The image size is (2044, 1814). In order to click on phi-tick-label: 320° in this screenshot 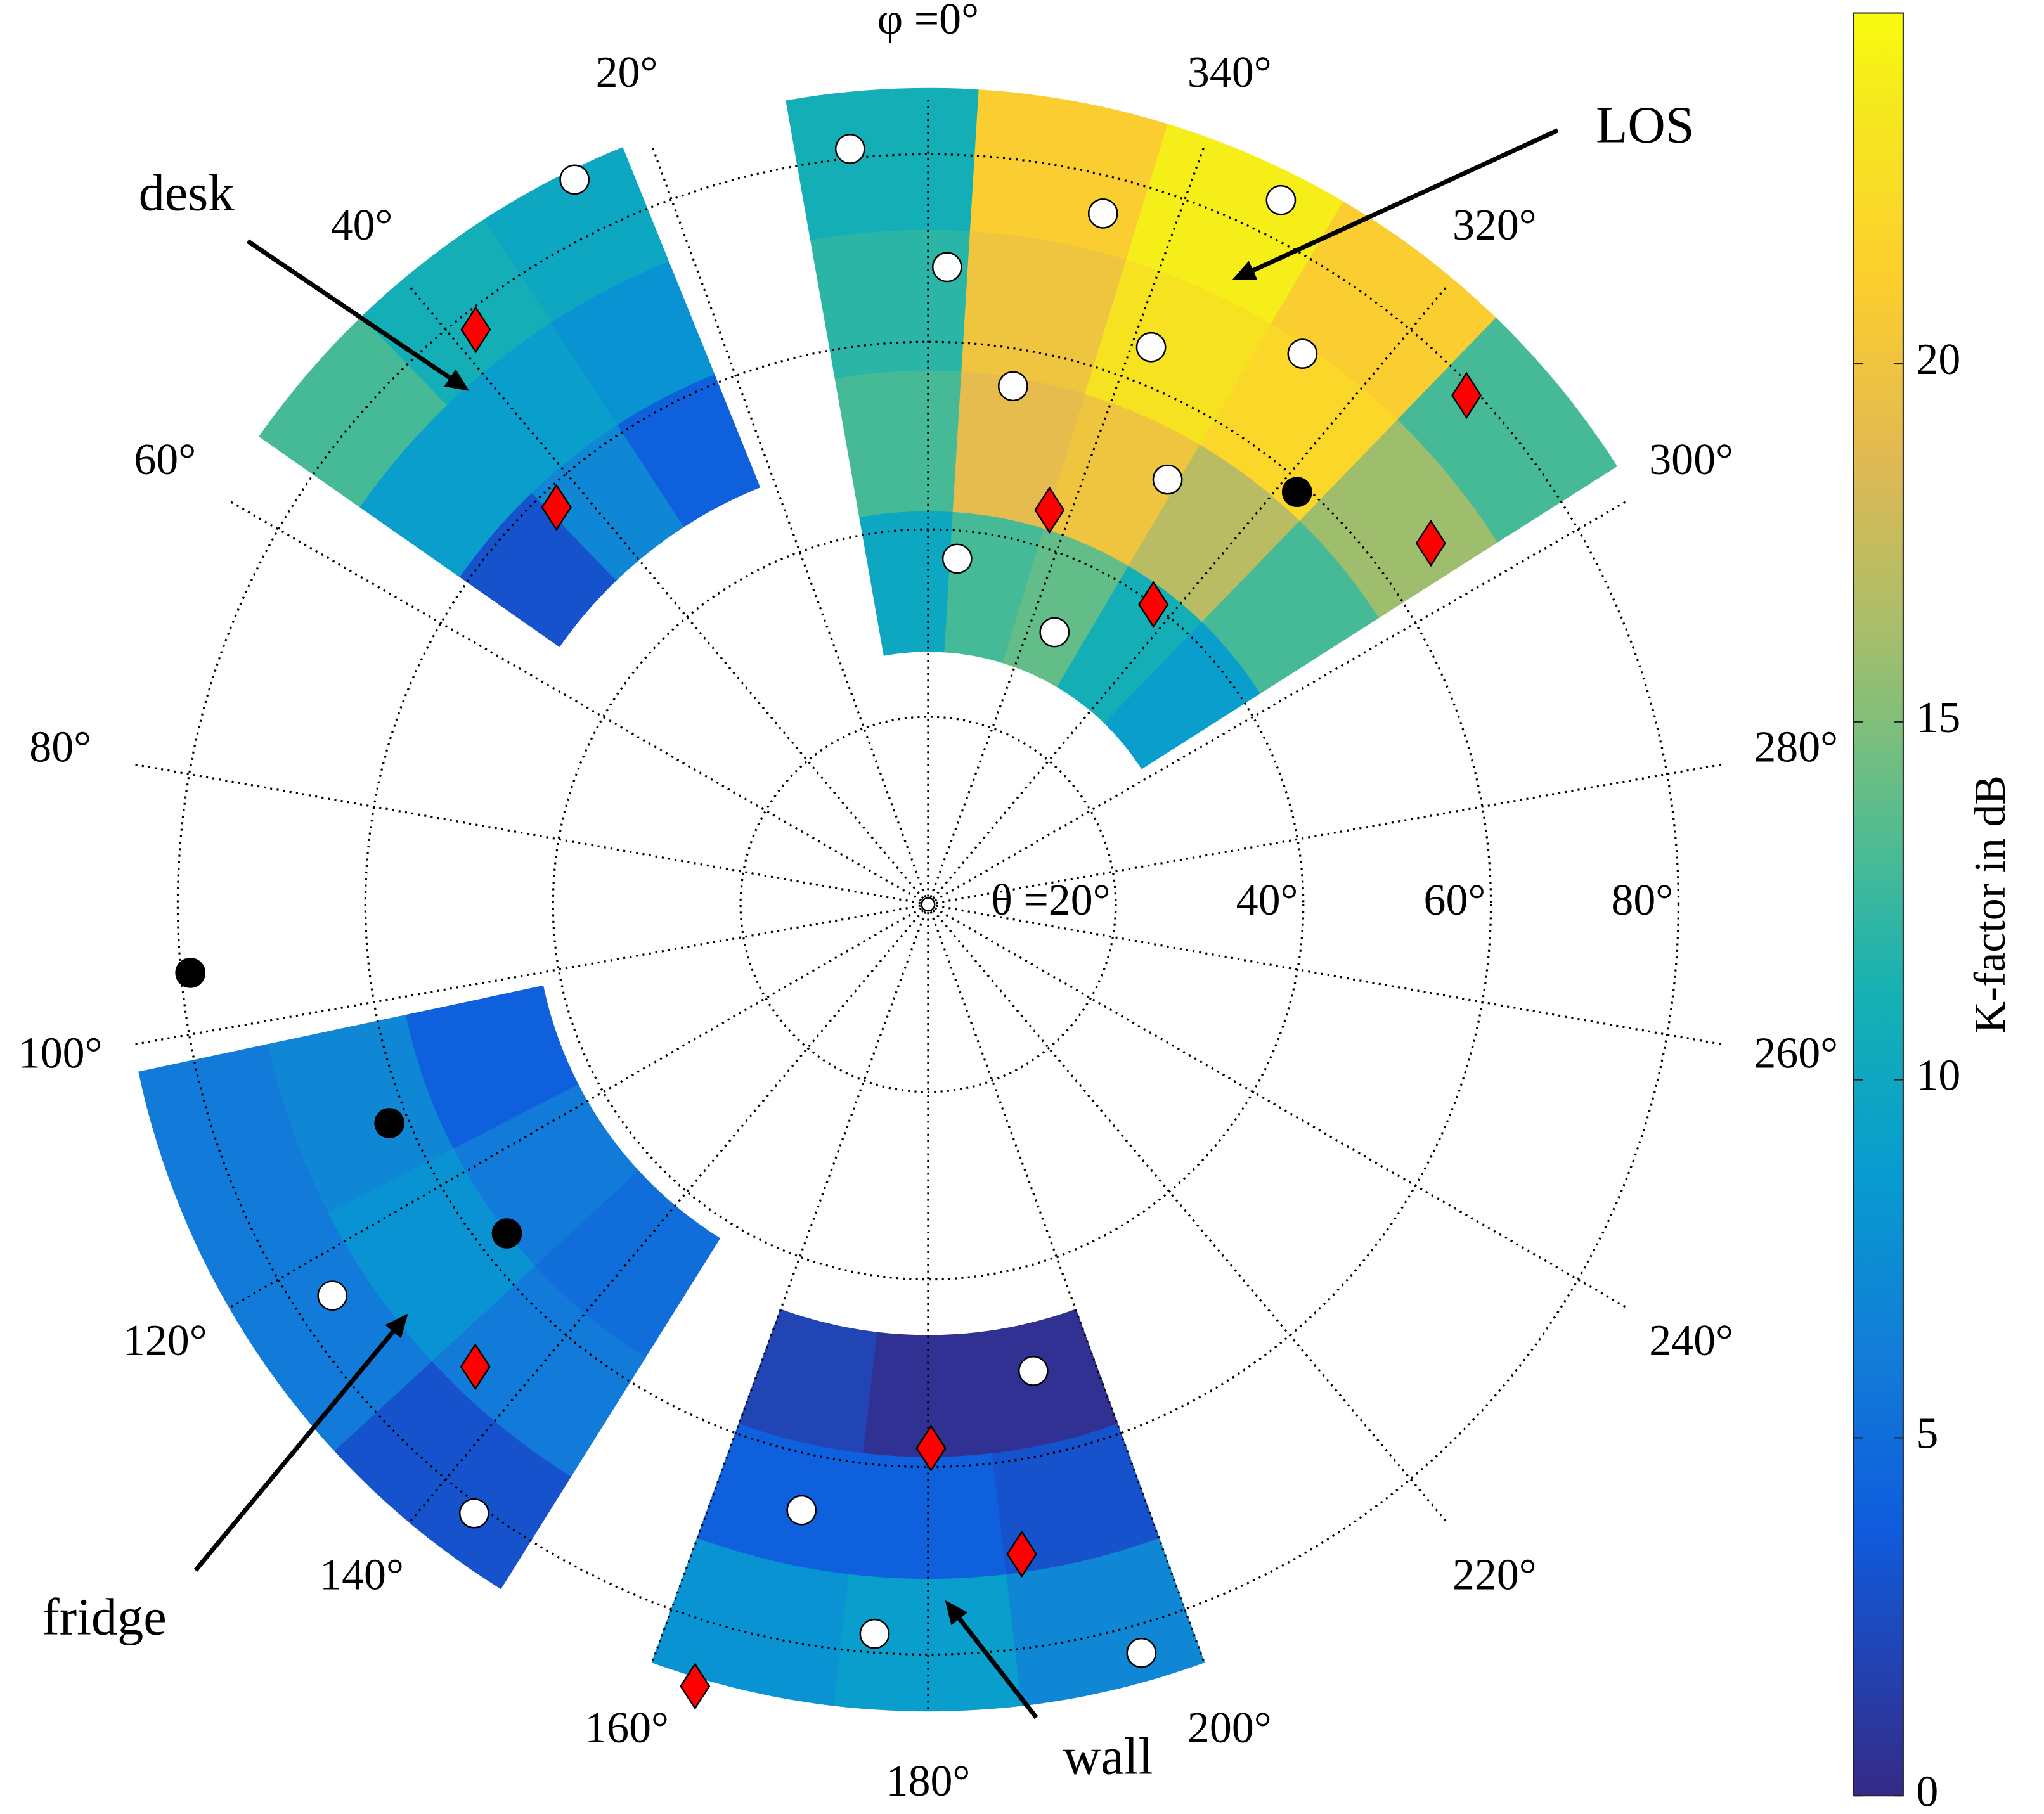, I will do `click(1495, 225)`.